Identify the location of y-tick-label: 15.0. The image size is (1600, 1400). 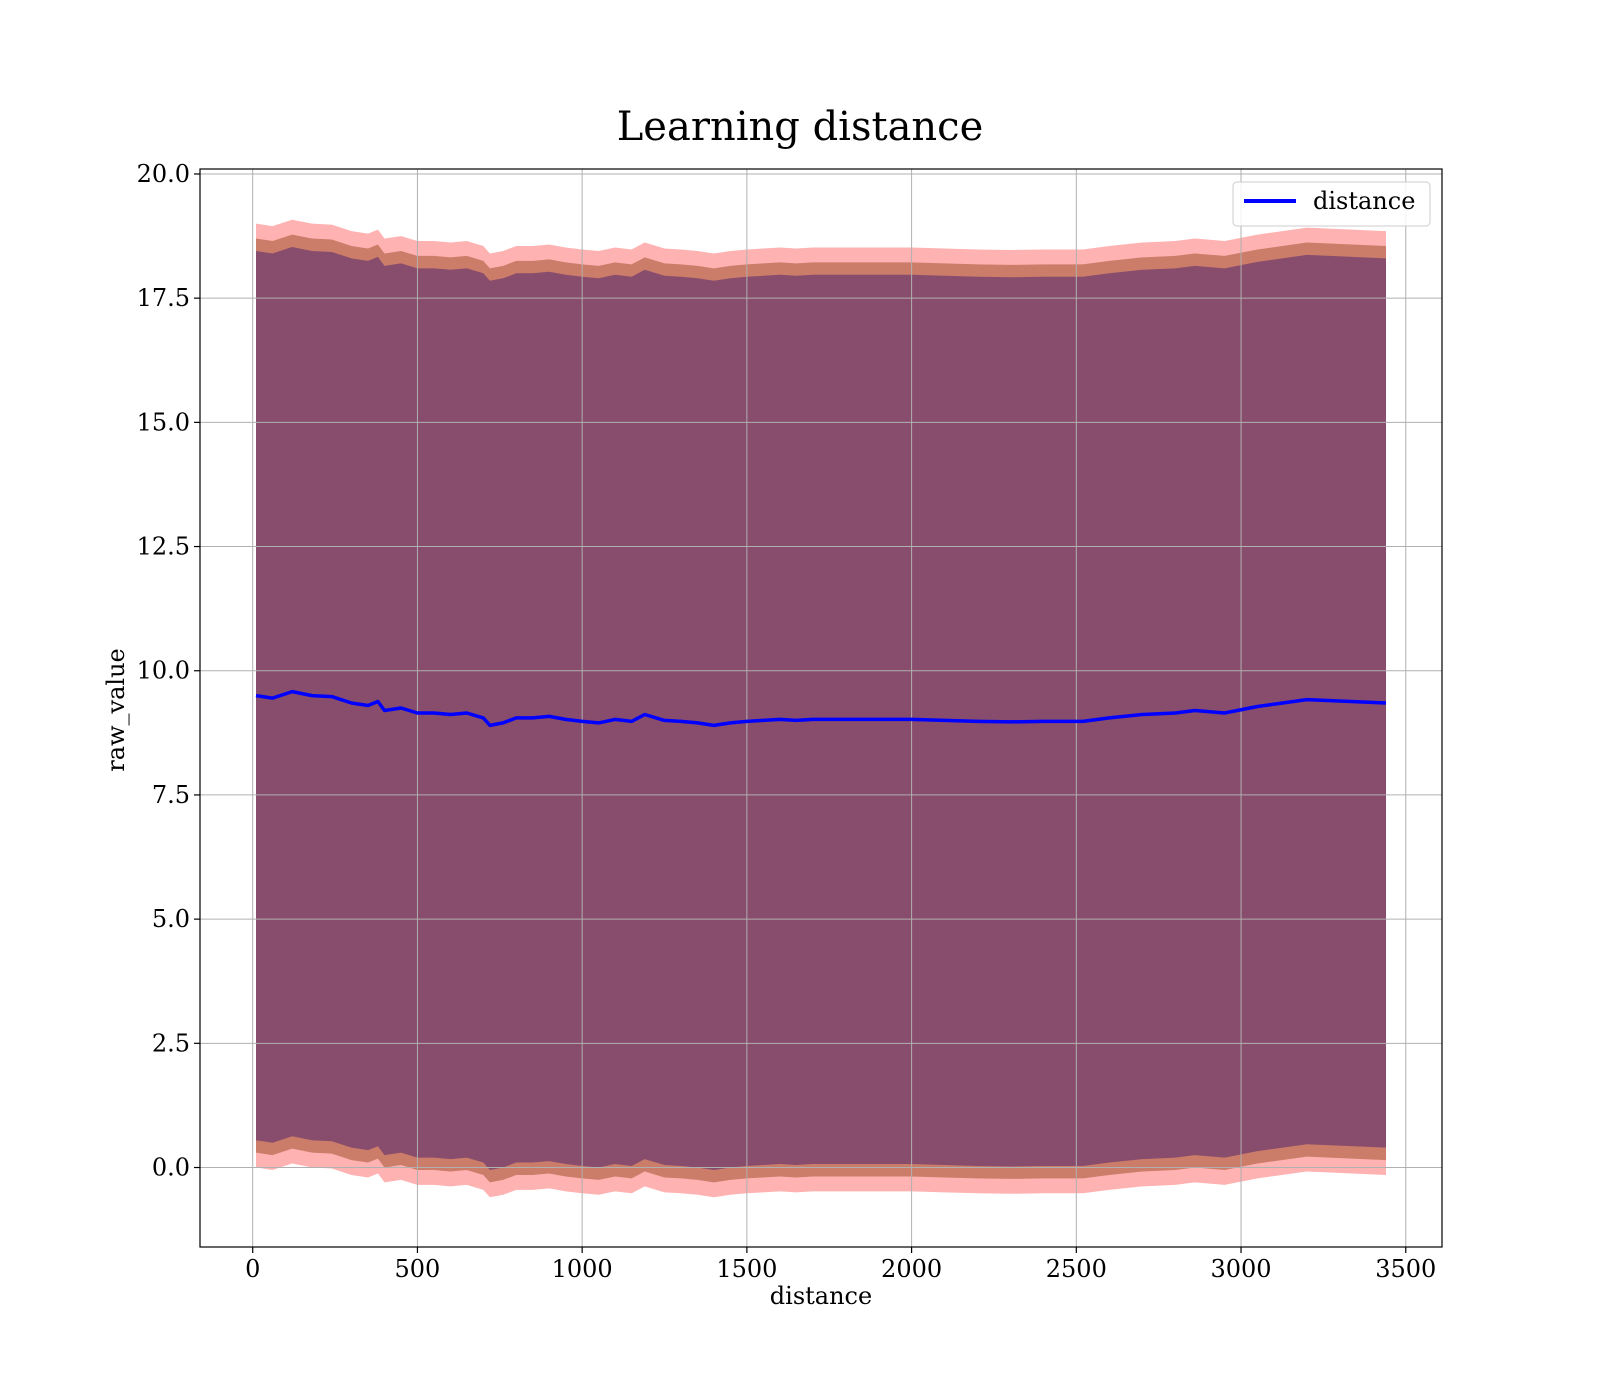
(163, 422).